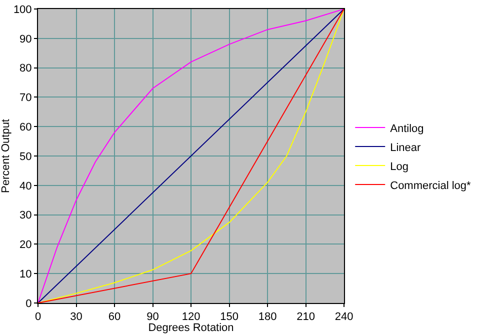 The height and width of the screenshot is (334, 486). I want to click on legend-label: Linear, so click(406, 148).